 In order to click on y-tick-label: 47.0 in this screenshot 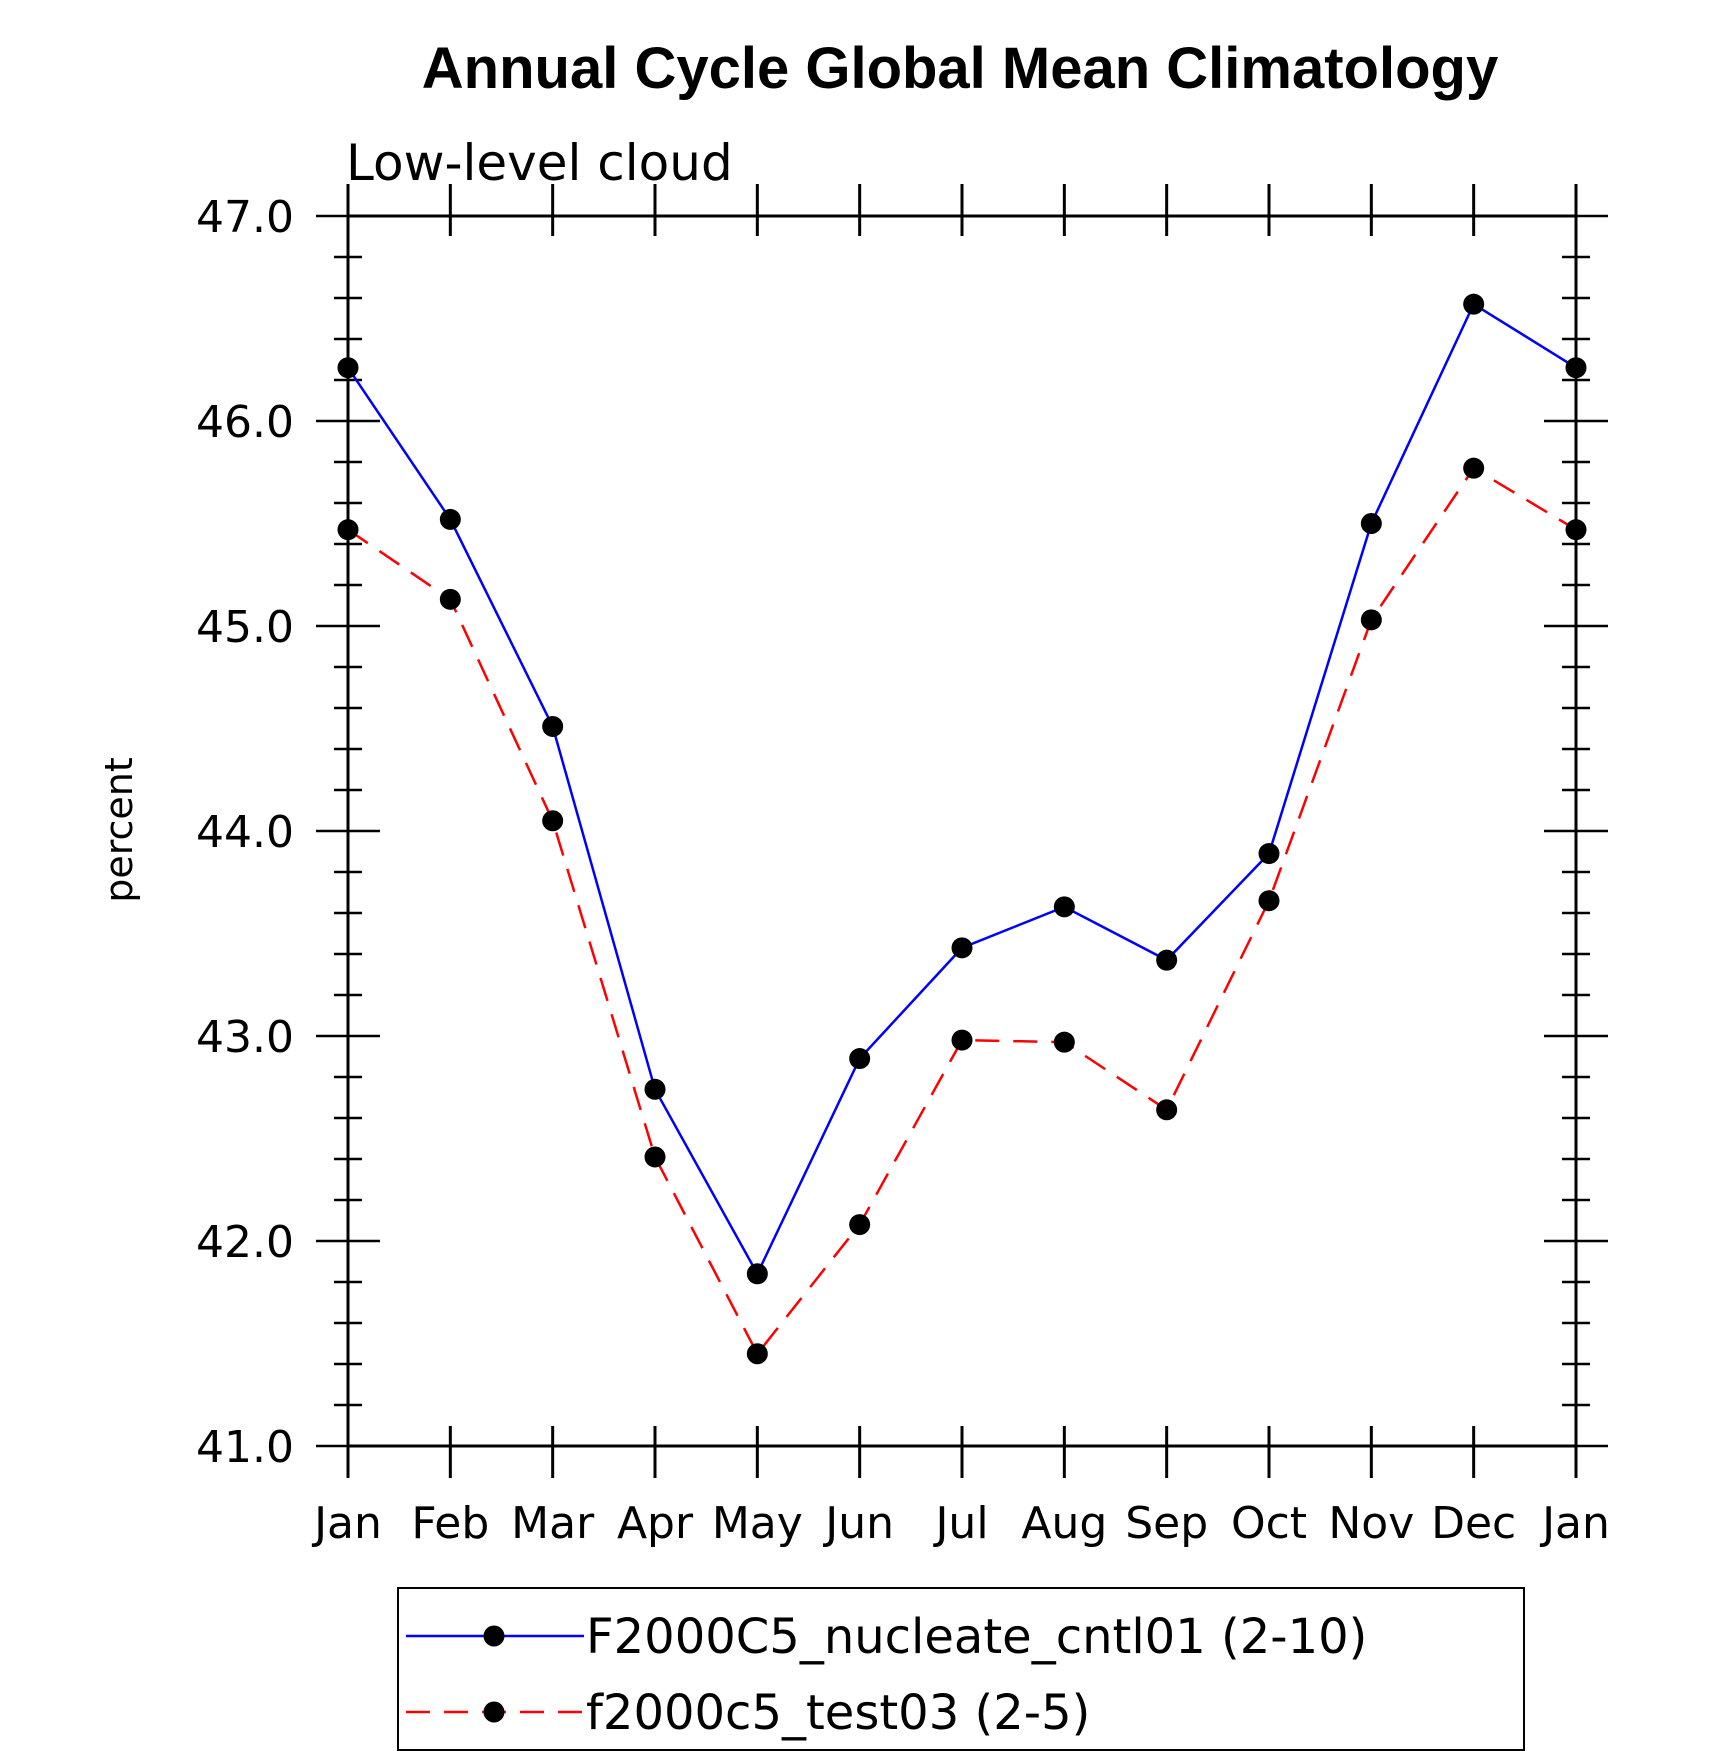, I will do `click(245, 217)`.